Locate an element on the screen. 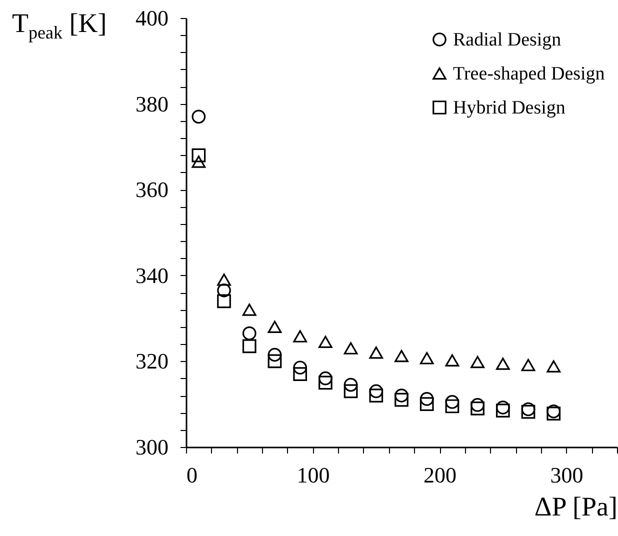 The width and height of the screenshot is (618, 536). legend-label: Tree-shaped Design is located at coordinates (529, 74).